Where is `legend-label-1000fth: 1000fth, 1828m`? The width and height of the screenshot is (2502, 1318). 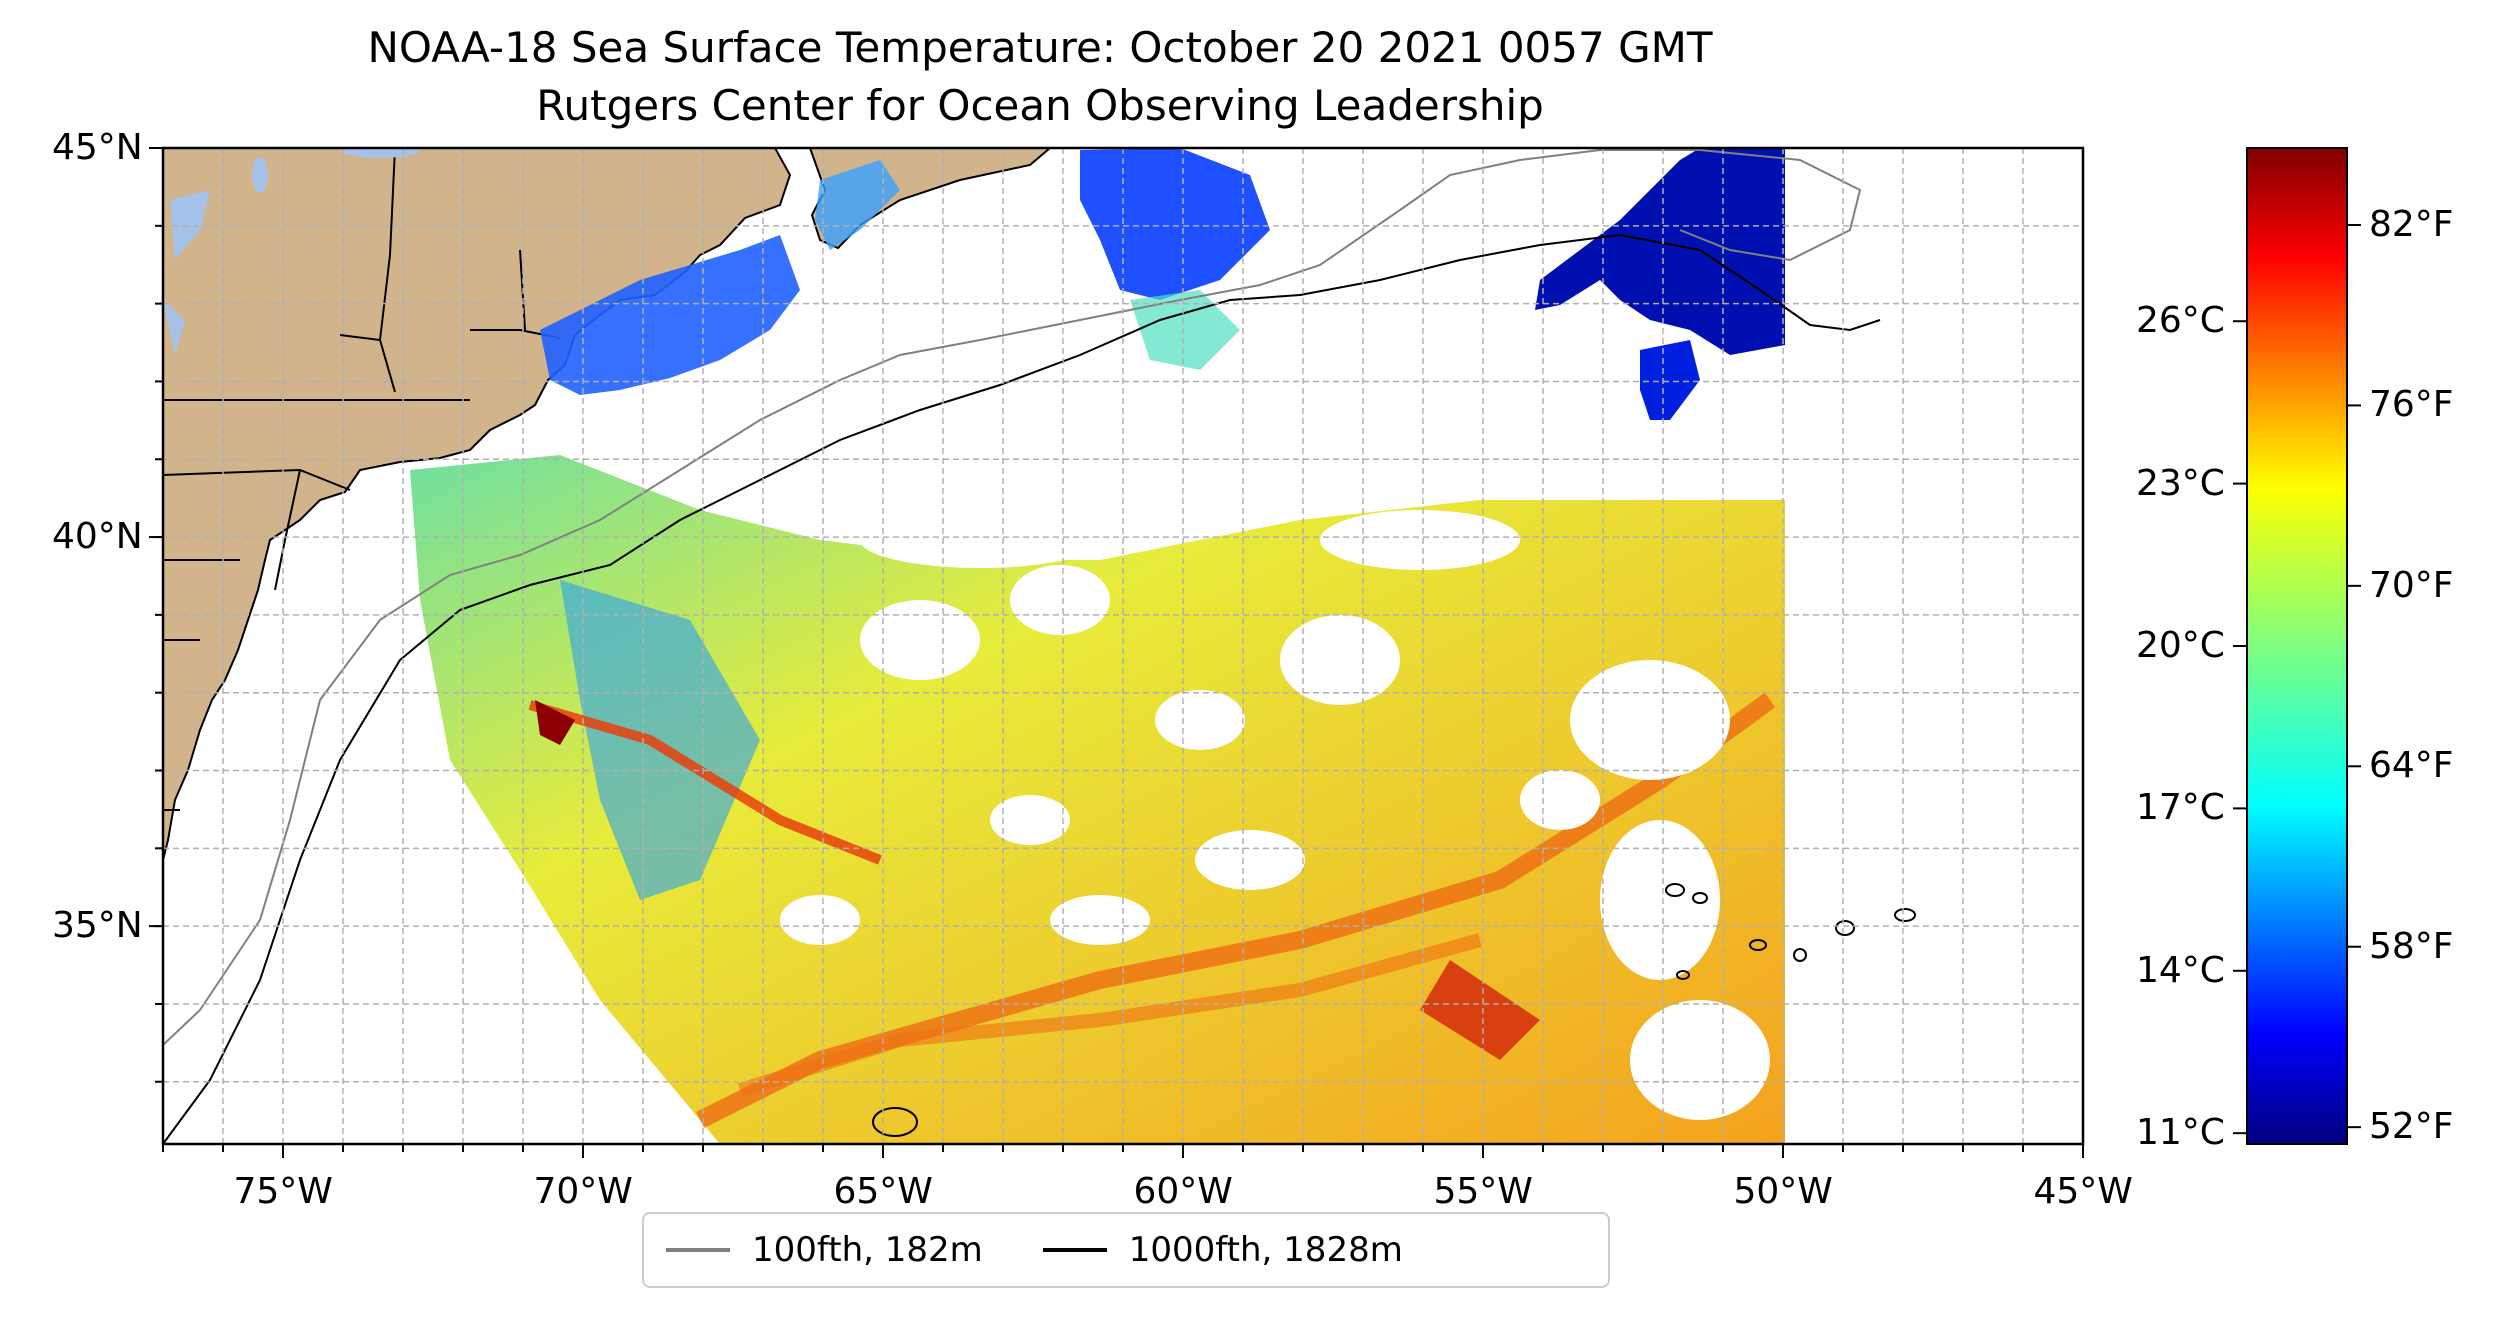
legend-label-1000fth: 1000fth, 1828m is located at coordinates (1265, 1250).